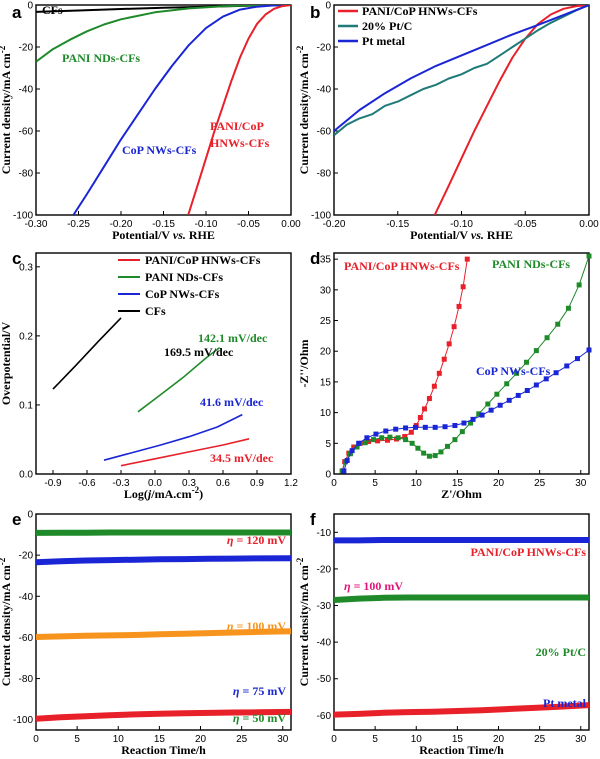  I want to click on x-tick-label: 0.0, so click(155, 483).